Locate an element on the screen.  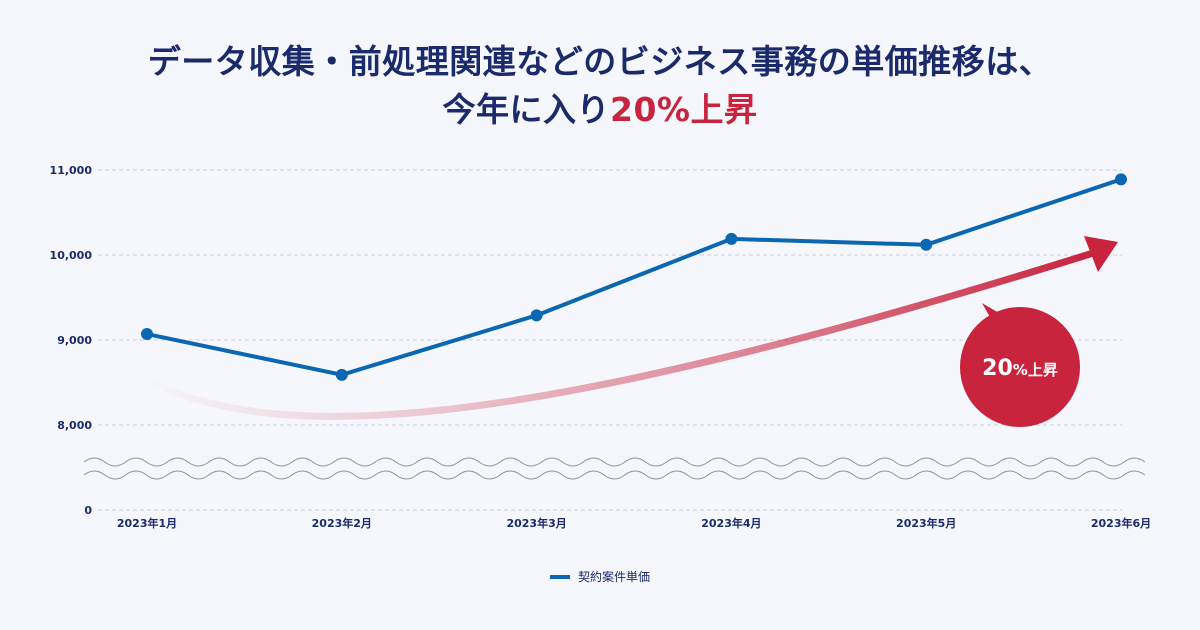
badge-percent-sign: % is located at coordinates (1020, 370).